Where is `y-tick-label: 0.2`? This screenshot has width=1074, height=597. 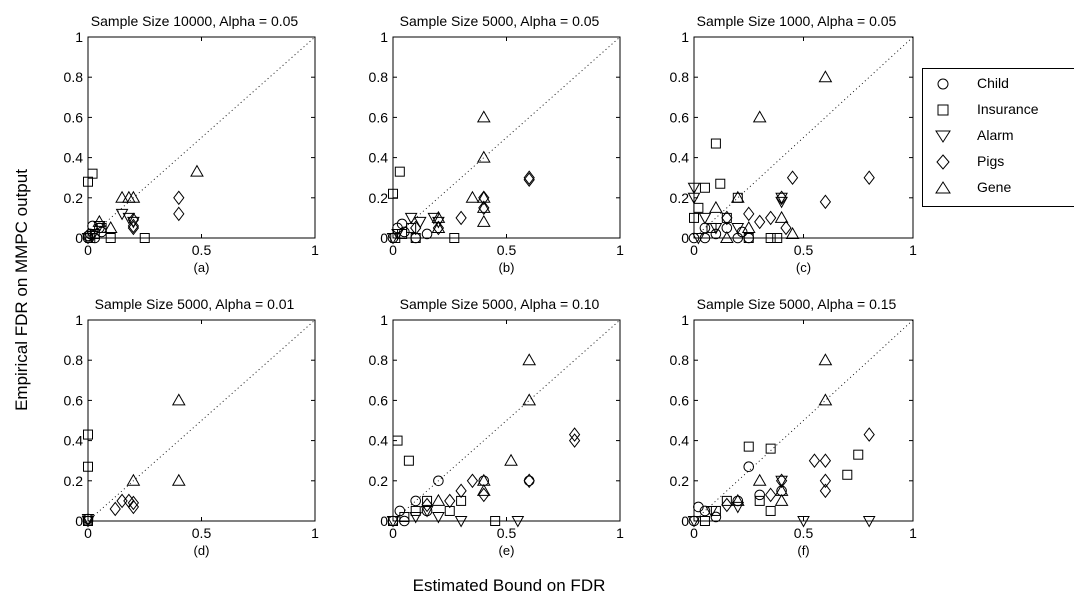 y-tick-label: 0.2 is located at coordinates (680, 198).